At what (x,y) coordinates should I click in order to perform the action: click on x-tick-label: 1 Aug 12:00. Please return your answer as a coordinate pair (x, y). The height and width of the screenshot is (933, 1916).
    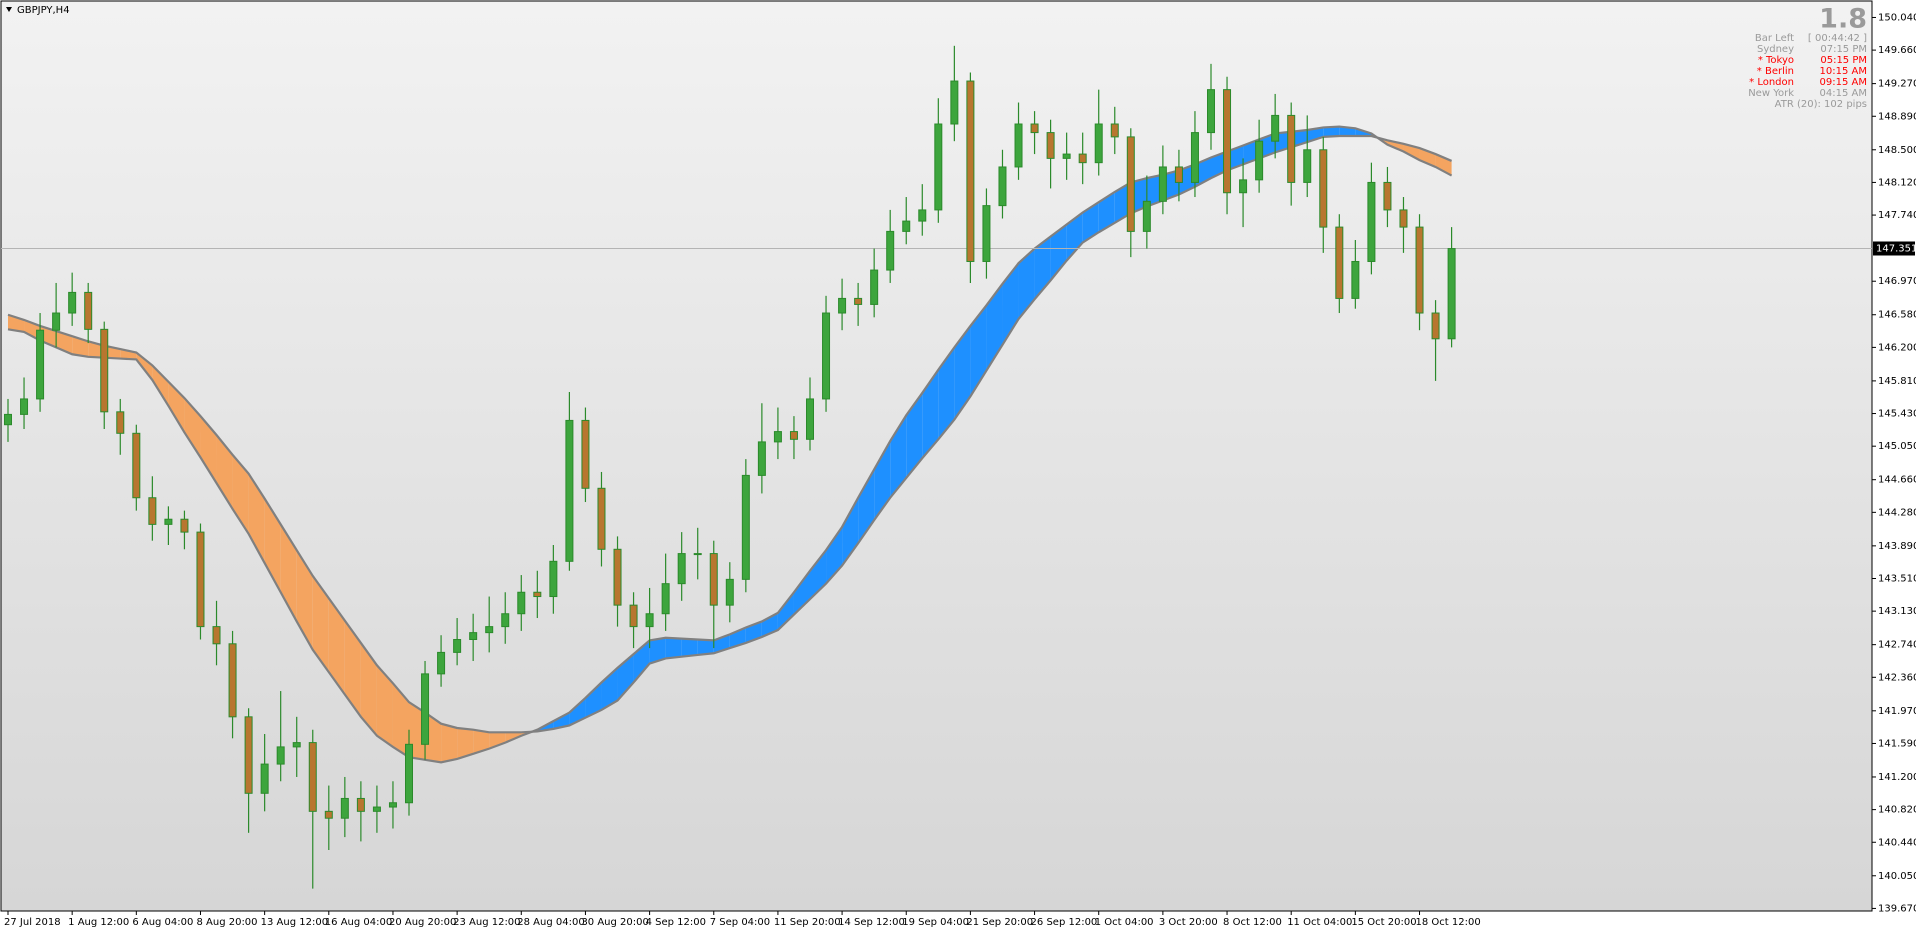
    Looking at the image, I should click on (98, 922).